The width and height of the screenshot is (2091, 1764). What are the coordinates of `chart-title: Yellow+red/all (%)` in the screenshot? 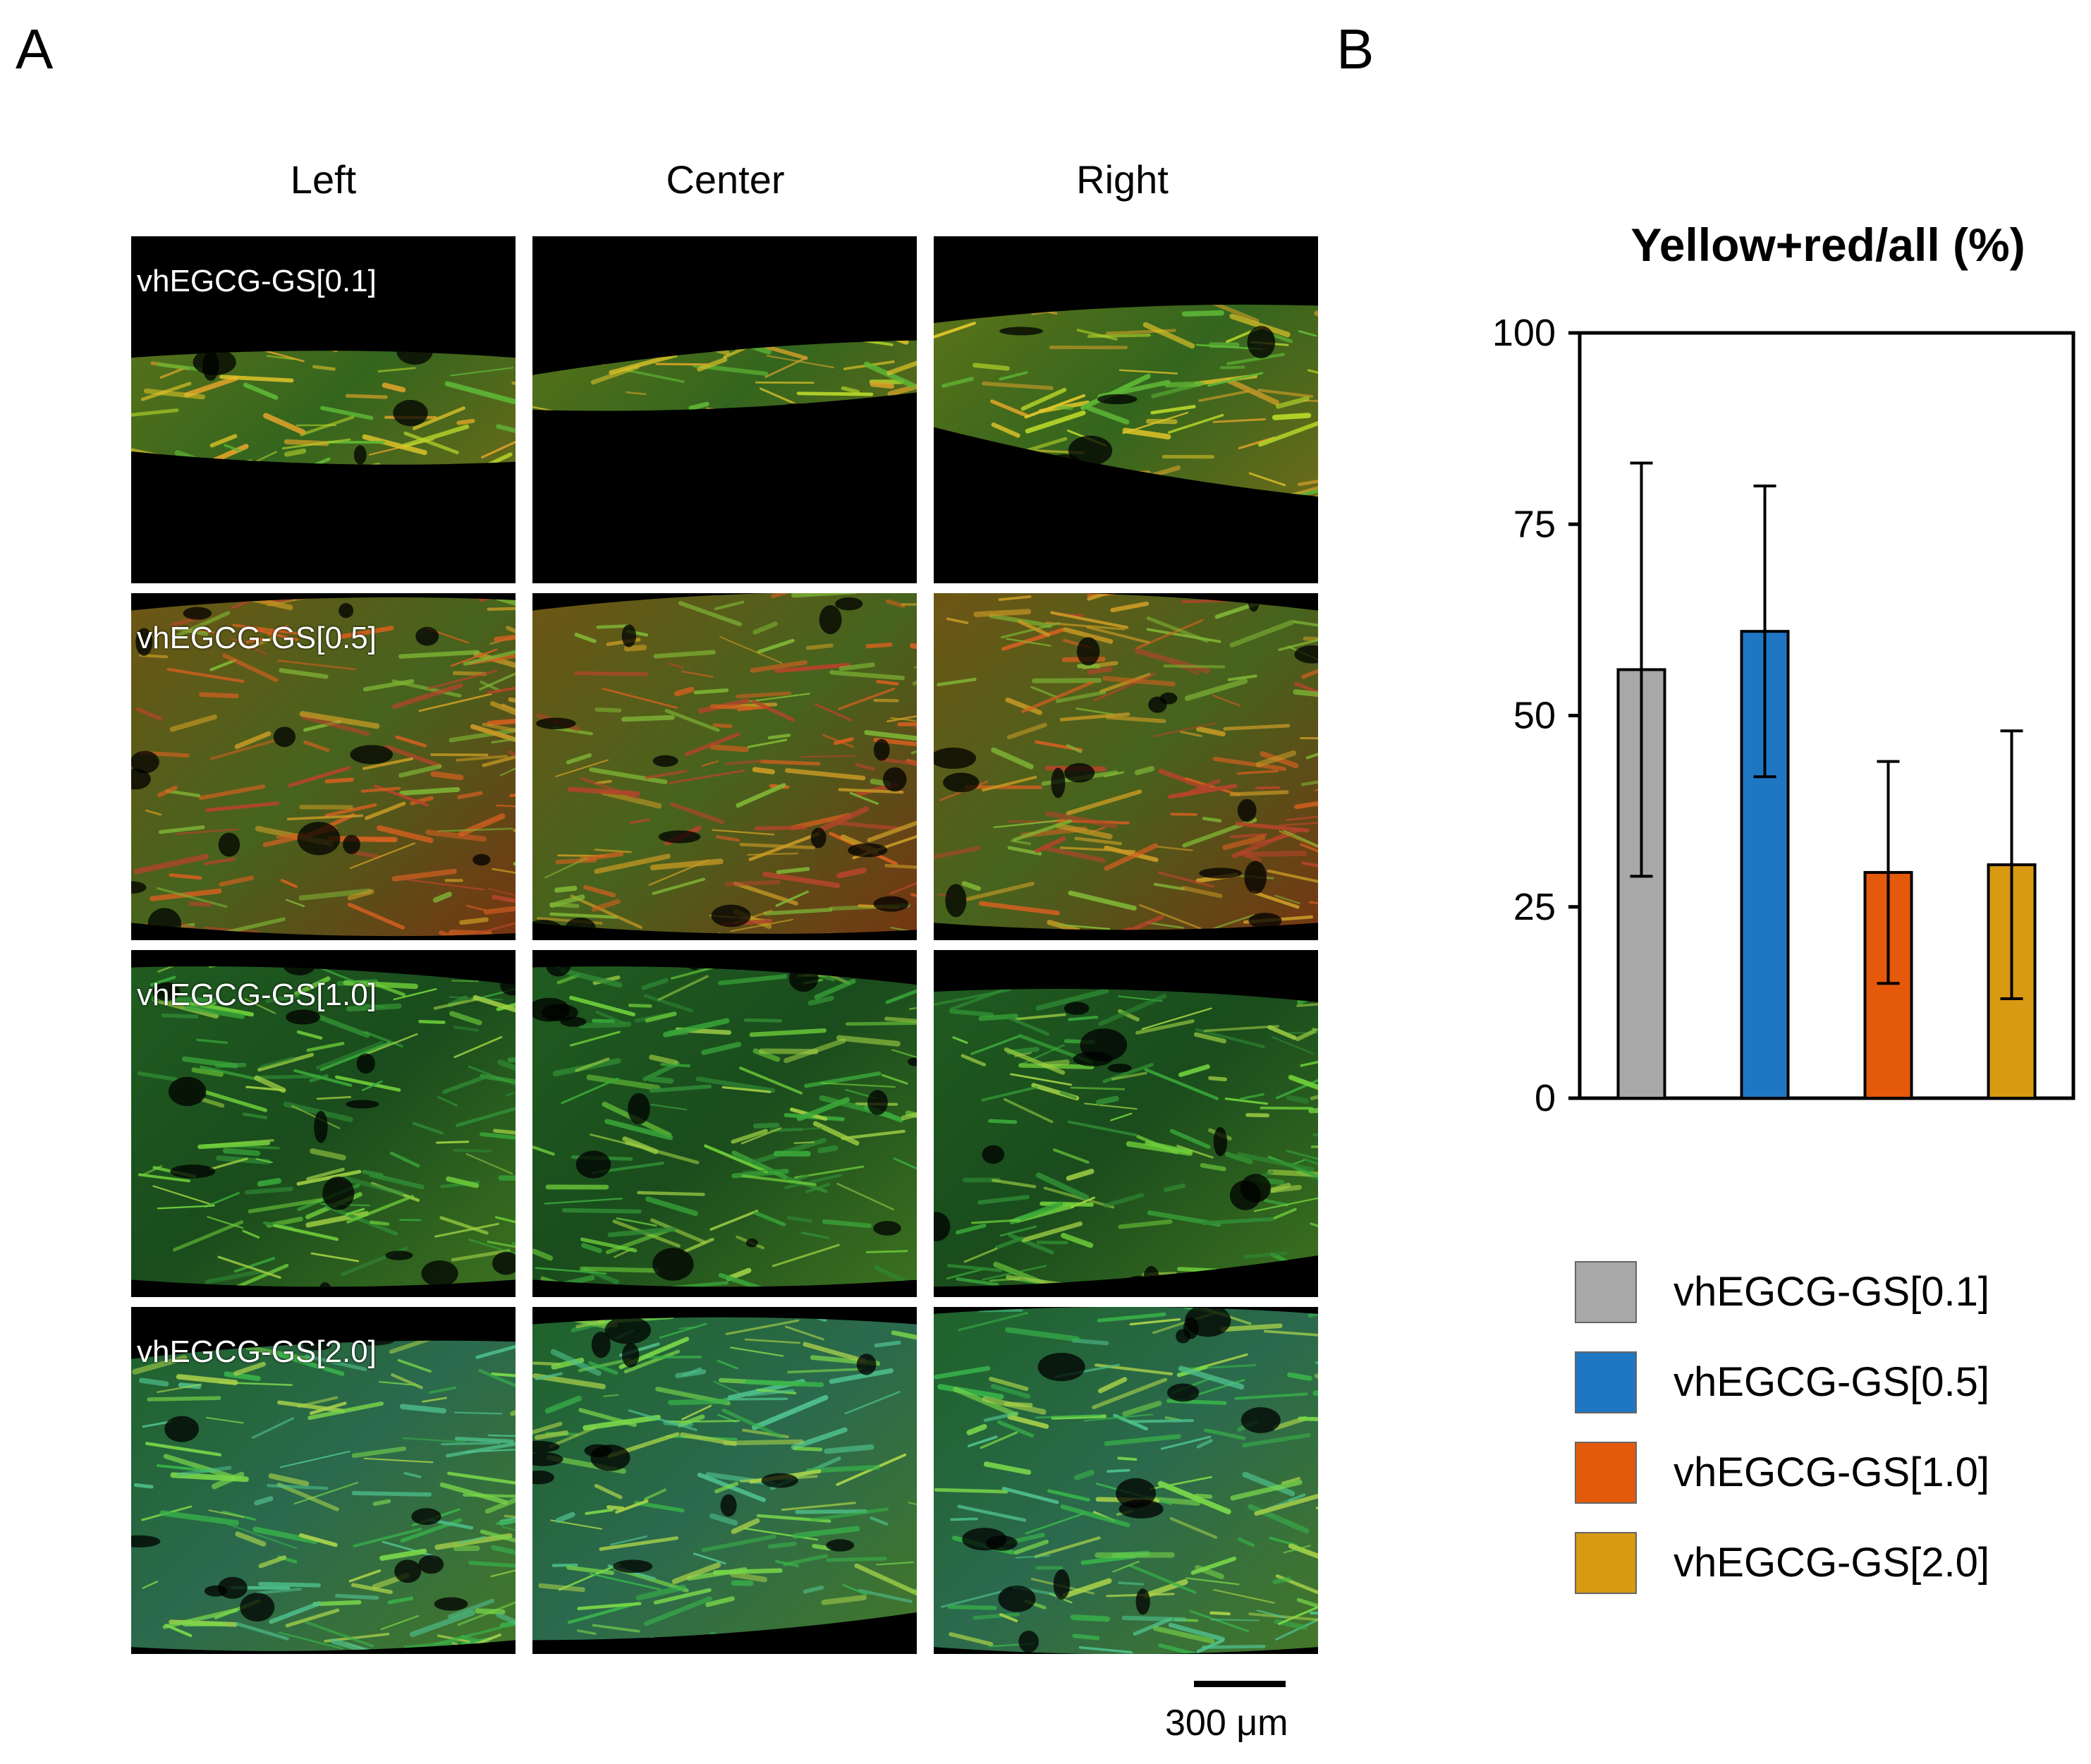 It's located at (1827, 245).